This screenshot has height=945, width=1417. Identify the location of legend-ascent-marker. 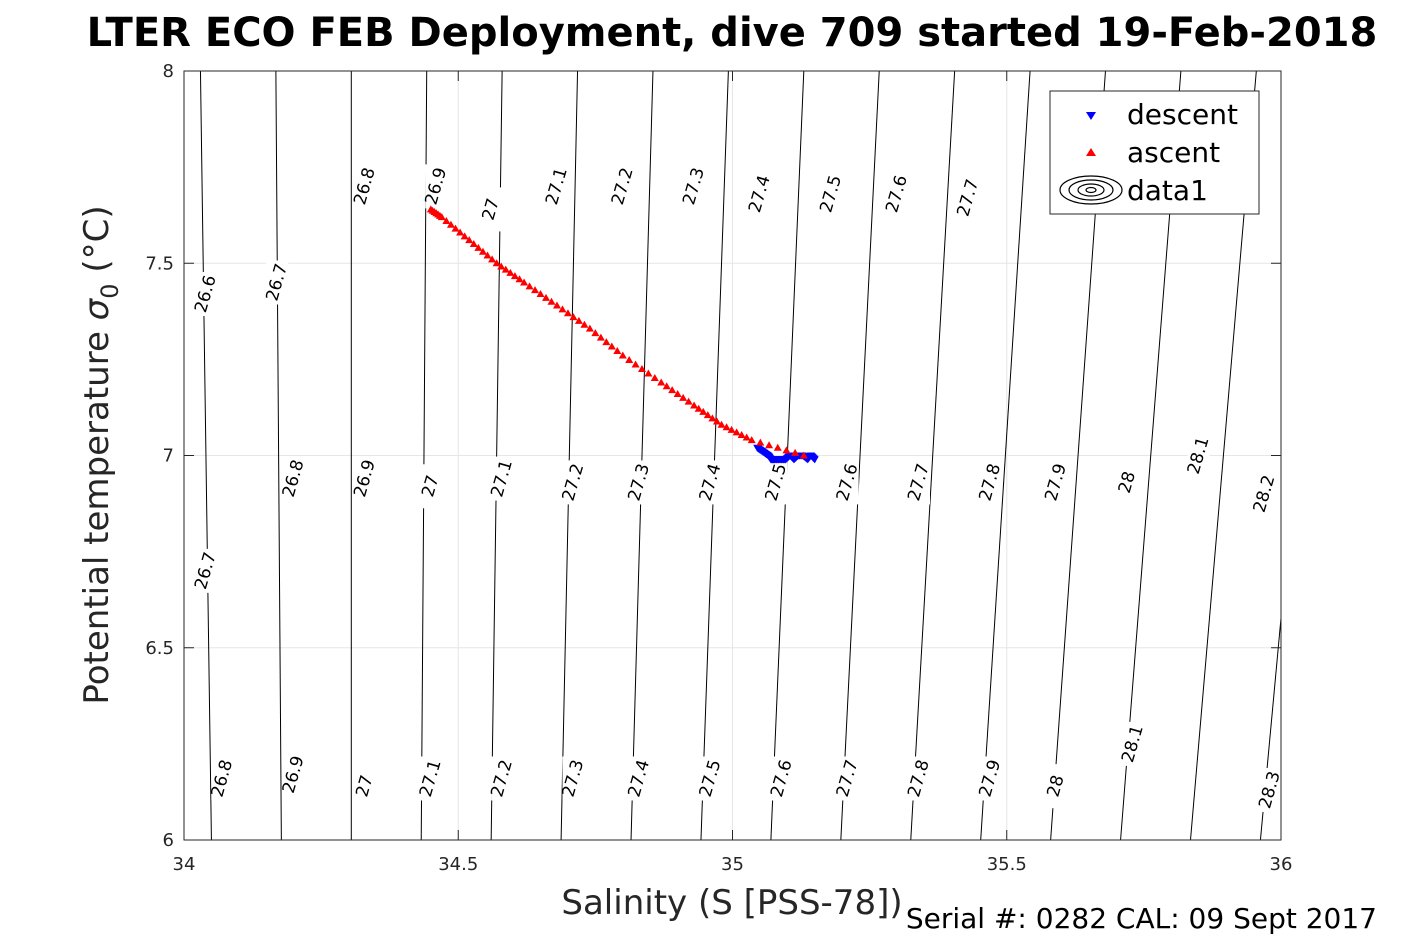
(1091, 152).